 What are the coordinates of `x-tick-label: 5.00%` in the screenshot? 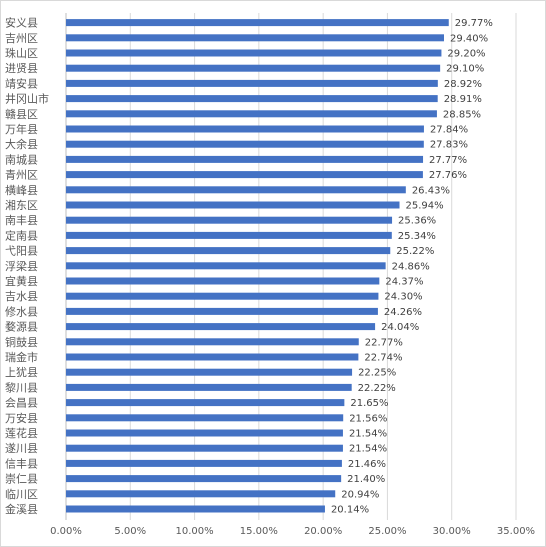 It's located at (130, 531).